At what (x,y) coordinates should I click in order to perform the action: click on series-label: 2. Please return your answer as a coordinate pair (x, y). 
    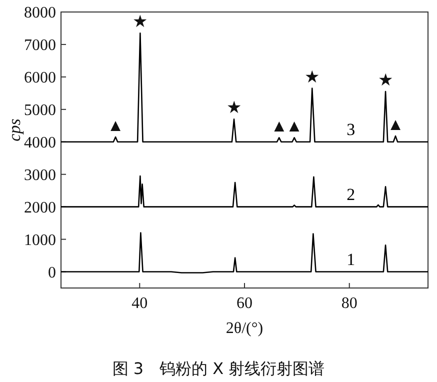
    Looking at the image, I should click on (351, 194).